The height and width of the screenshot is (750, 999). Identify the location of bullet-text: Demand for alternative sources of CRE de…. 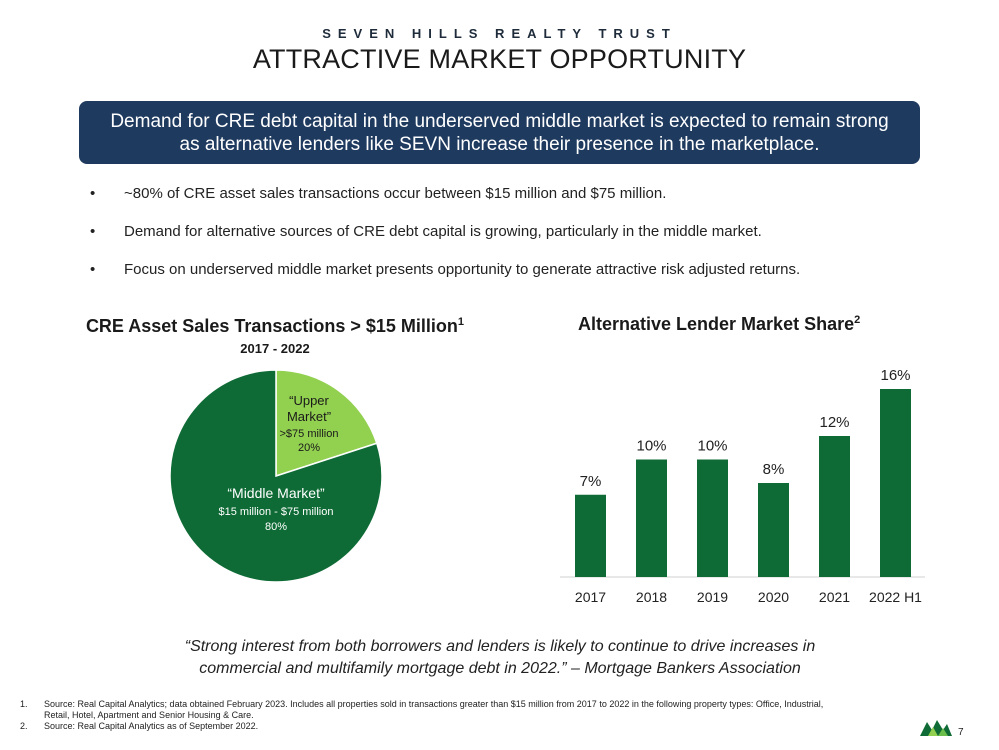
(443, 231).